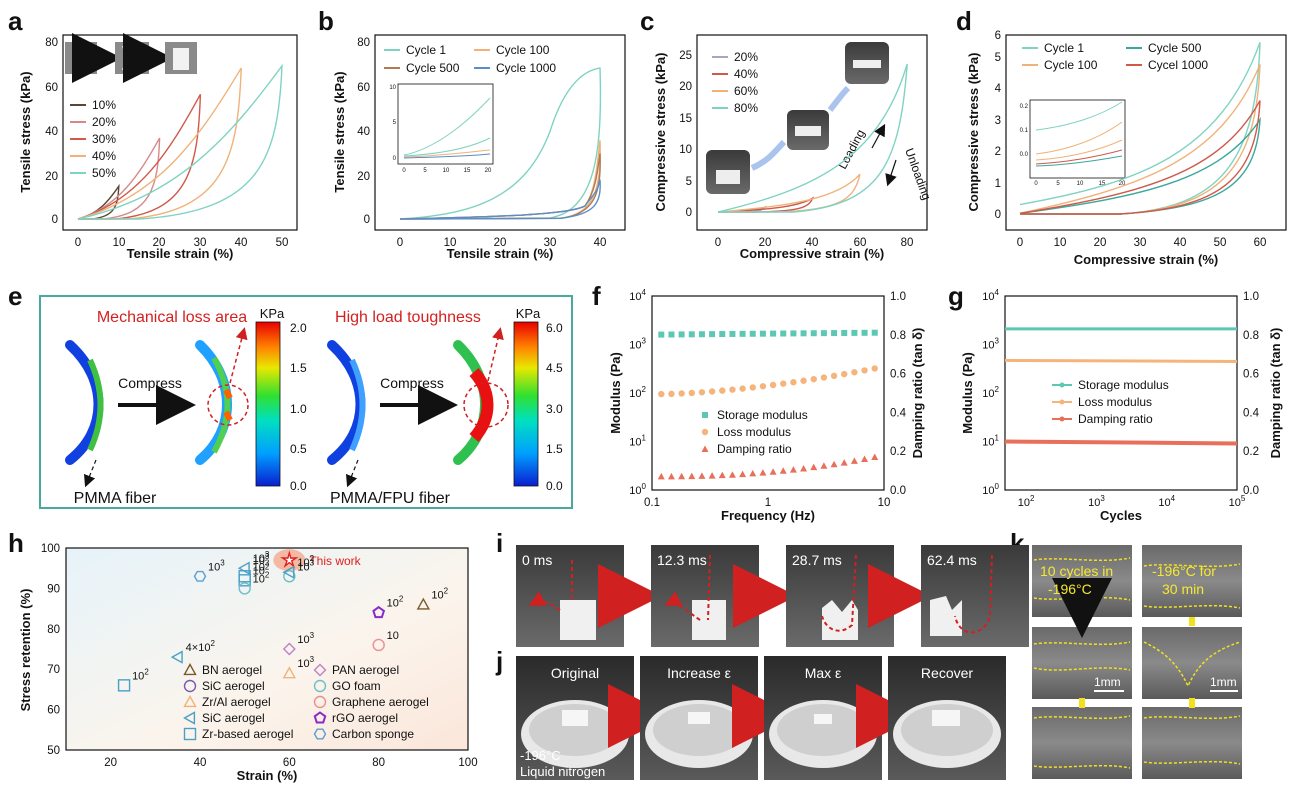  What do you see at coordinates (233, 686) in the screenshot?
I see `legend-label-h-1: SiC aerogel` at bounding box center [233, 686].